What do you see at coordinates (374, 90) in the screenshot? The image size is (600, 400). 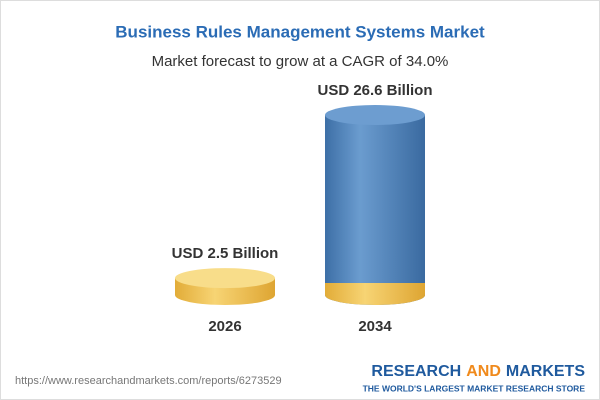 I see `value-label: USD 26.6 Billion` at bounding box center [374, 90].